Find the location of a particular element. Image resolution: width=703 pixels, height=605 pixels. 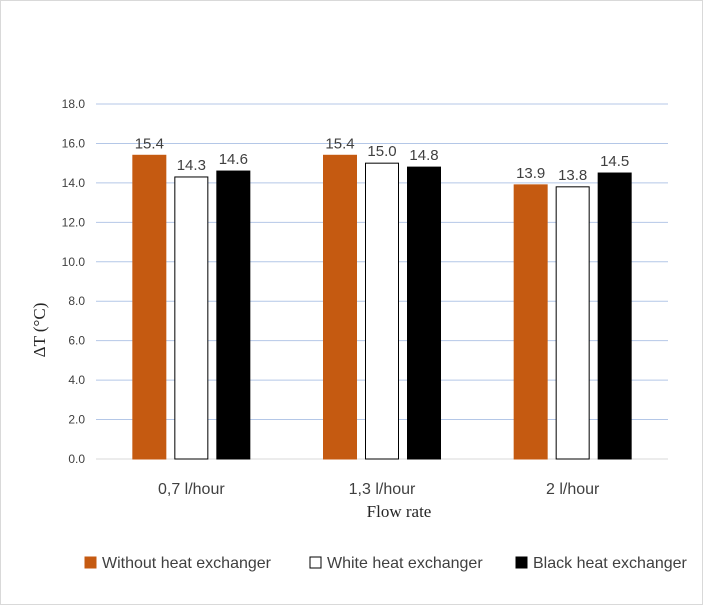

x-axis-title: Flow rate is located at coordinates (399, 511).